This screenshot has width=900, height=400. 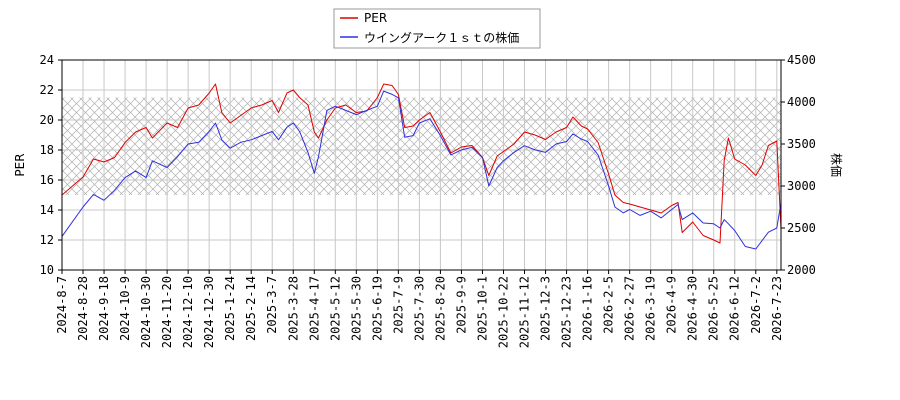 I want to click on x-tick-label-27: 2026-2-27, so click(x=630, y=308).